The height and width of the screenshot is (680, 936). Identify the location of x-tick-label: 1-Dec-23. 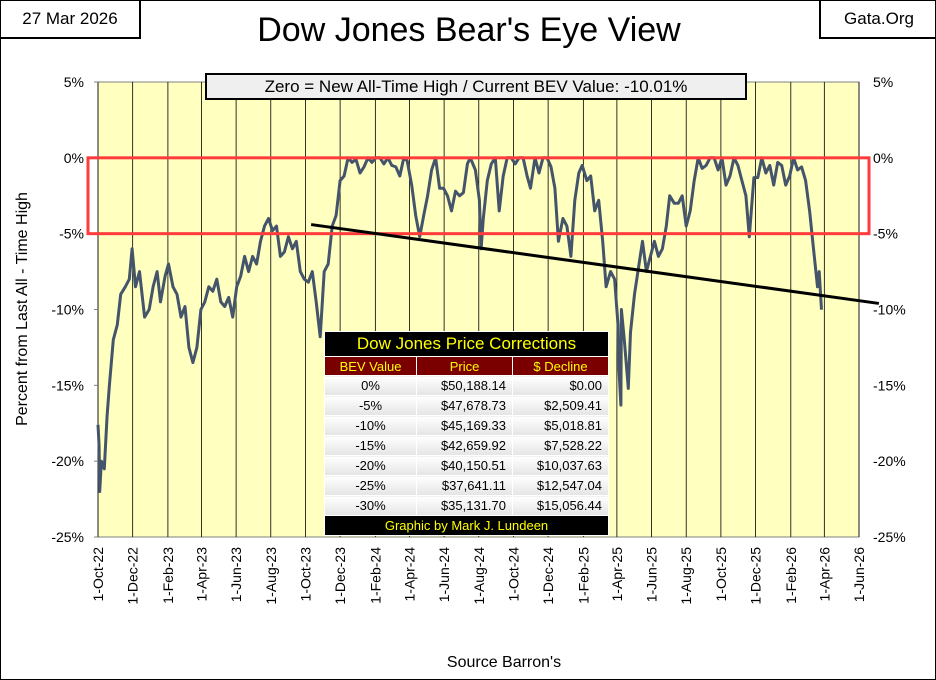
(340, 576).